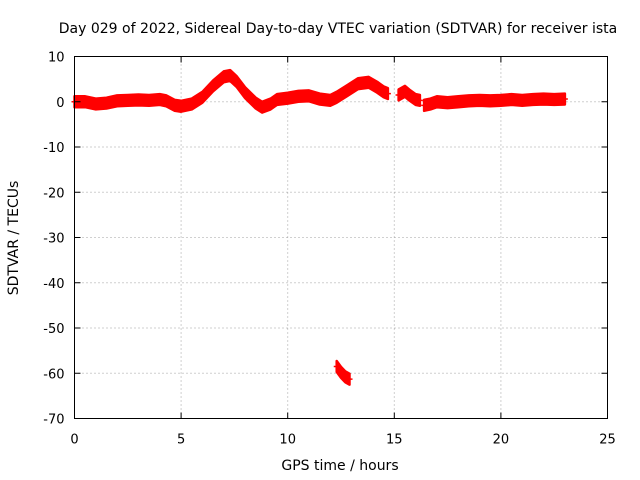  I want to click on y-tick-label: -20, so click(53, 193).